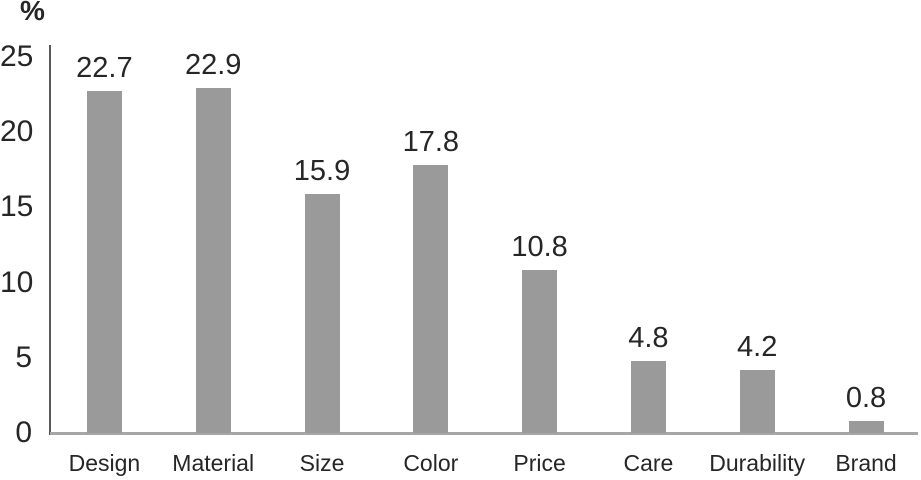 The height and width of the screenshot is (480, 921). What do you see at coordinates (539, 463) in the screenshot?
I see `category-label: Price` at bounding box center [539, 463].